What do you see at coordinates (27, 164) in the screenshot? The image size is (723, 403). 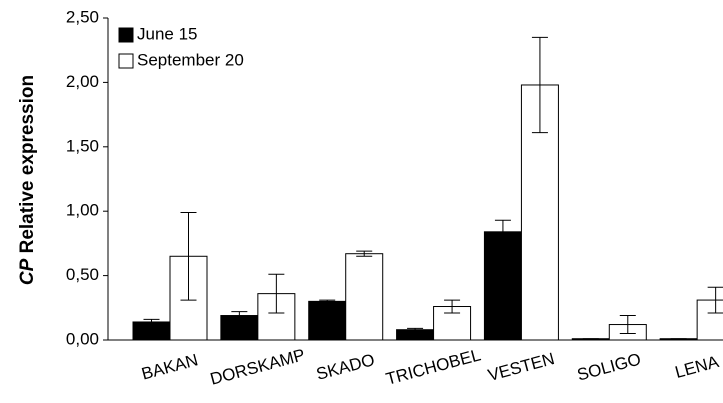 I see `y-axis-label-text: Relative expression` at bounding box center [27, 164].